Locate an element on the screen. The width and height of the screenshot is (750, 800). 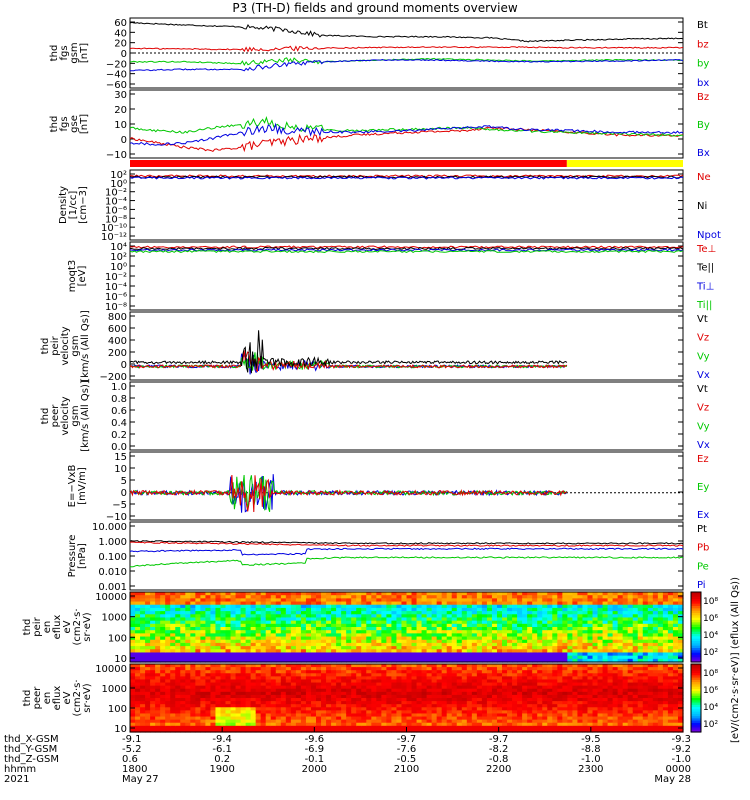
density-trace is located at coordinates (406, 176).